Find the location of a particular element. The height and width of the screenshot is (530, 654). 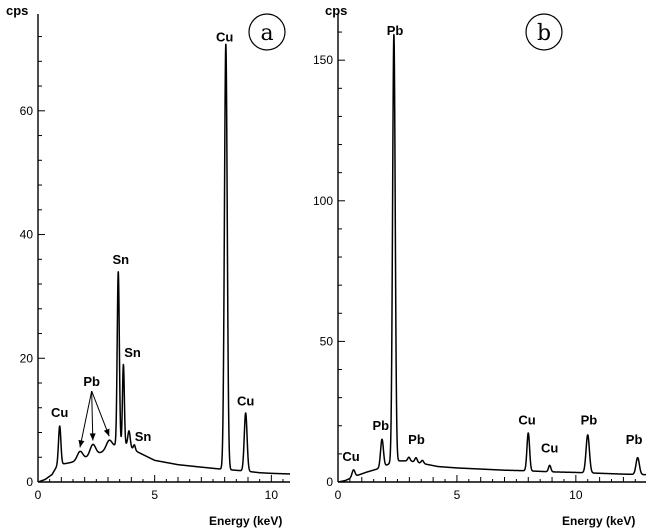

panel-b-x-axis-label: Energy (keV) is located at coordinates (598, 521).